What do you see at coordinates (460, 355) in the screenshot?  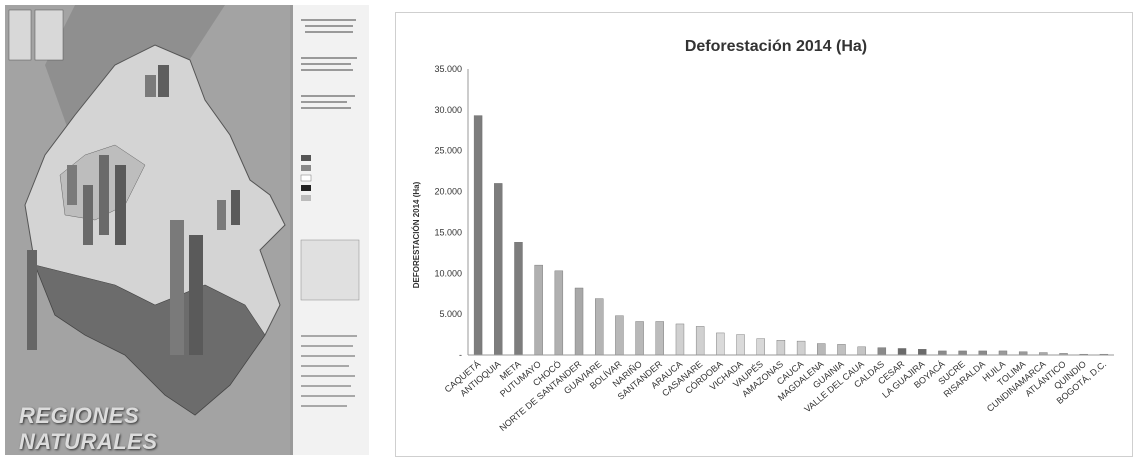 I see `y-tick-label: -` at bounding box center [460, 355].